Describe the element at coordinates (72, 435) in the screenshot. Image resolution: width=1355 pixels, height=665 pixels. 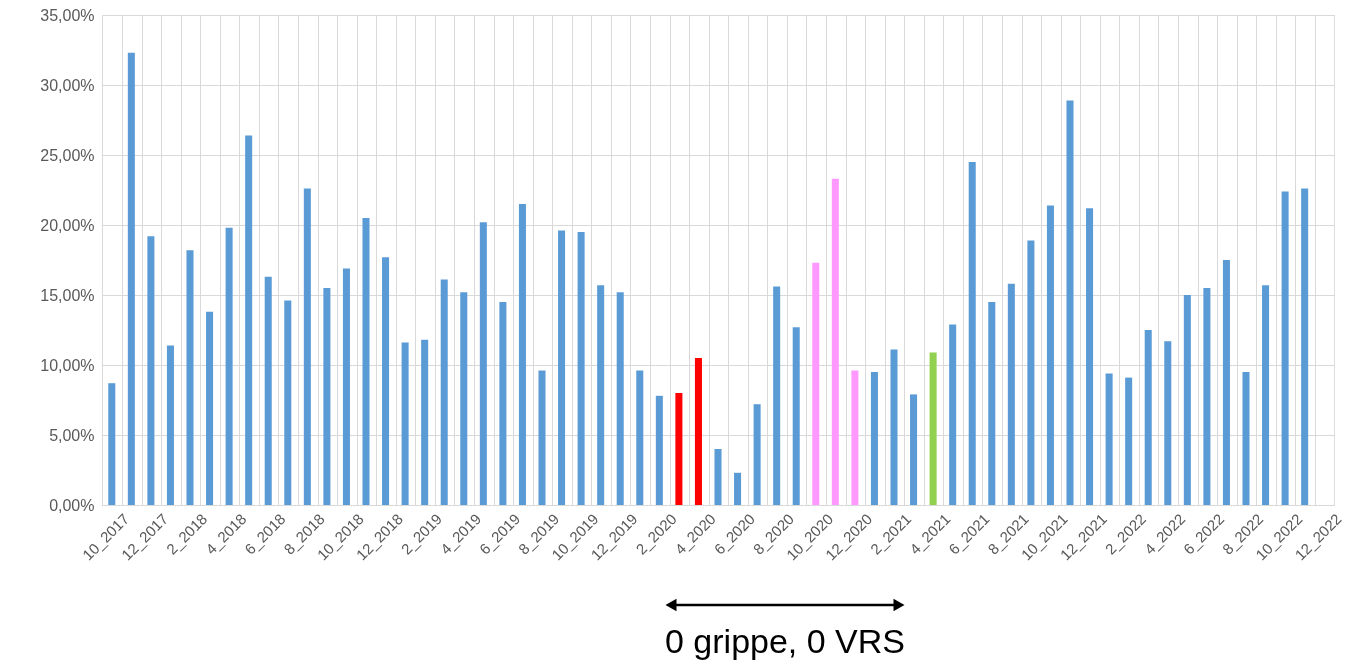
I see `y-tick-label: 5,00%` at that location.